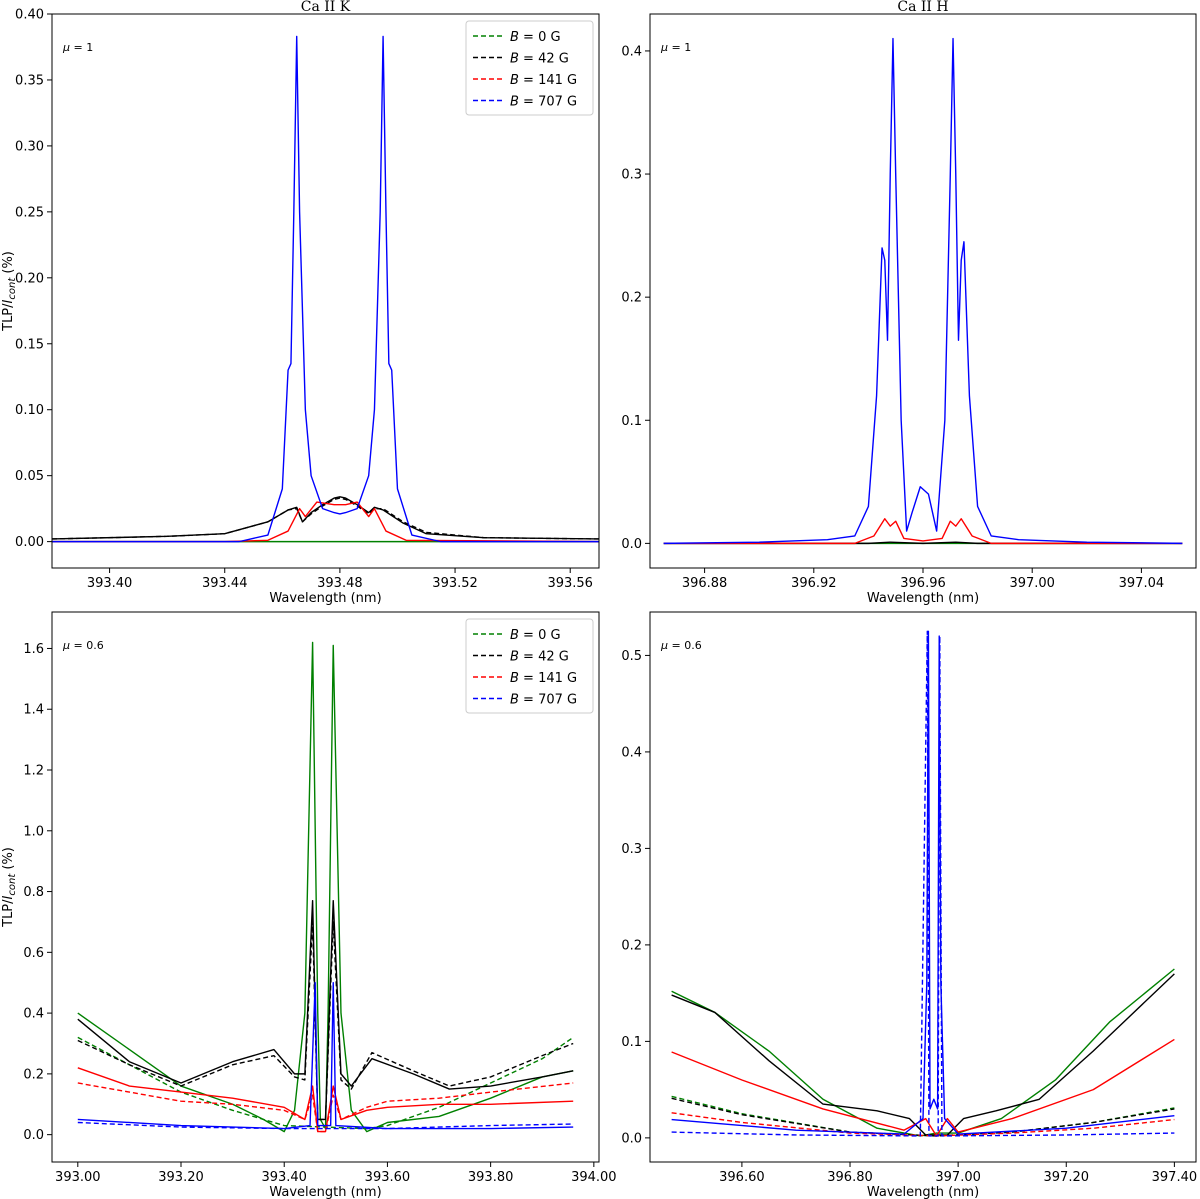  I want to click on mu-annotation: μ = 0.6, so click(83, 645).